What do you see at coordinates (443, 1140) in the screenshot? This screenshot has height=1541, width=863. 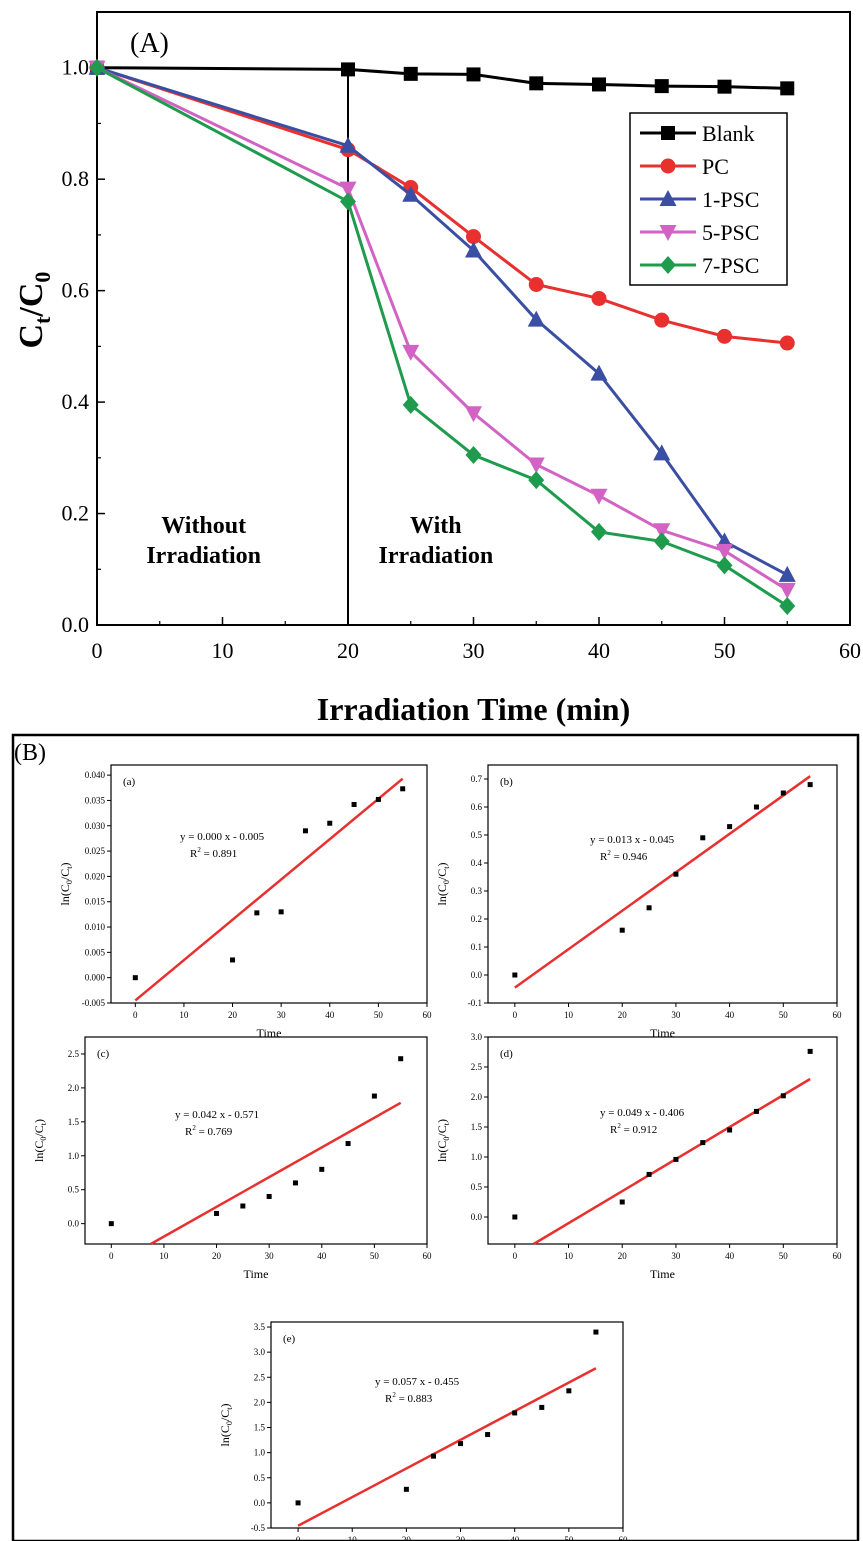 I see `y-axis-label: ln(C0/Ct)` at bounding box center [443, 1140].